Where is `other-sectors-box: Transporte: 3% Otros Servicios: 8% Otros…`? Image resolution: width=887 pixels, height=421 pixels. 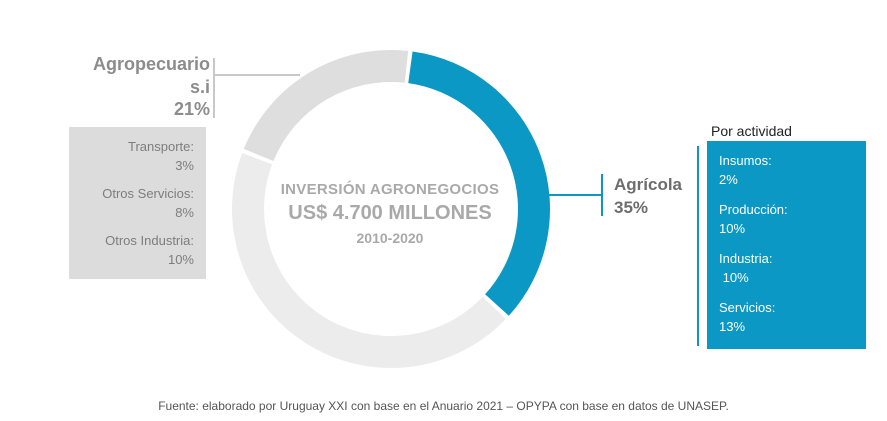
other-sectors-box: Transporte: 3% Otros Servicios: 8% Otros… is located at coordinates (137, 203).